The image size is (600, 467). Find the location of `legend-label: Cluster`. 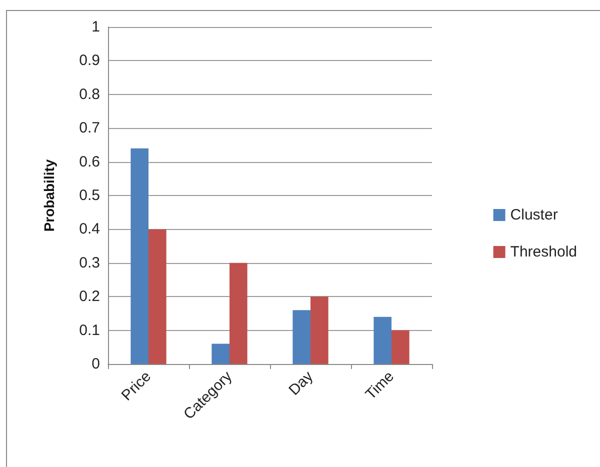

legend-label: Cluster is located at coordinates (534, 215).